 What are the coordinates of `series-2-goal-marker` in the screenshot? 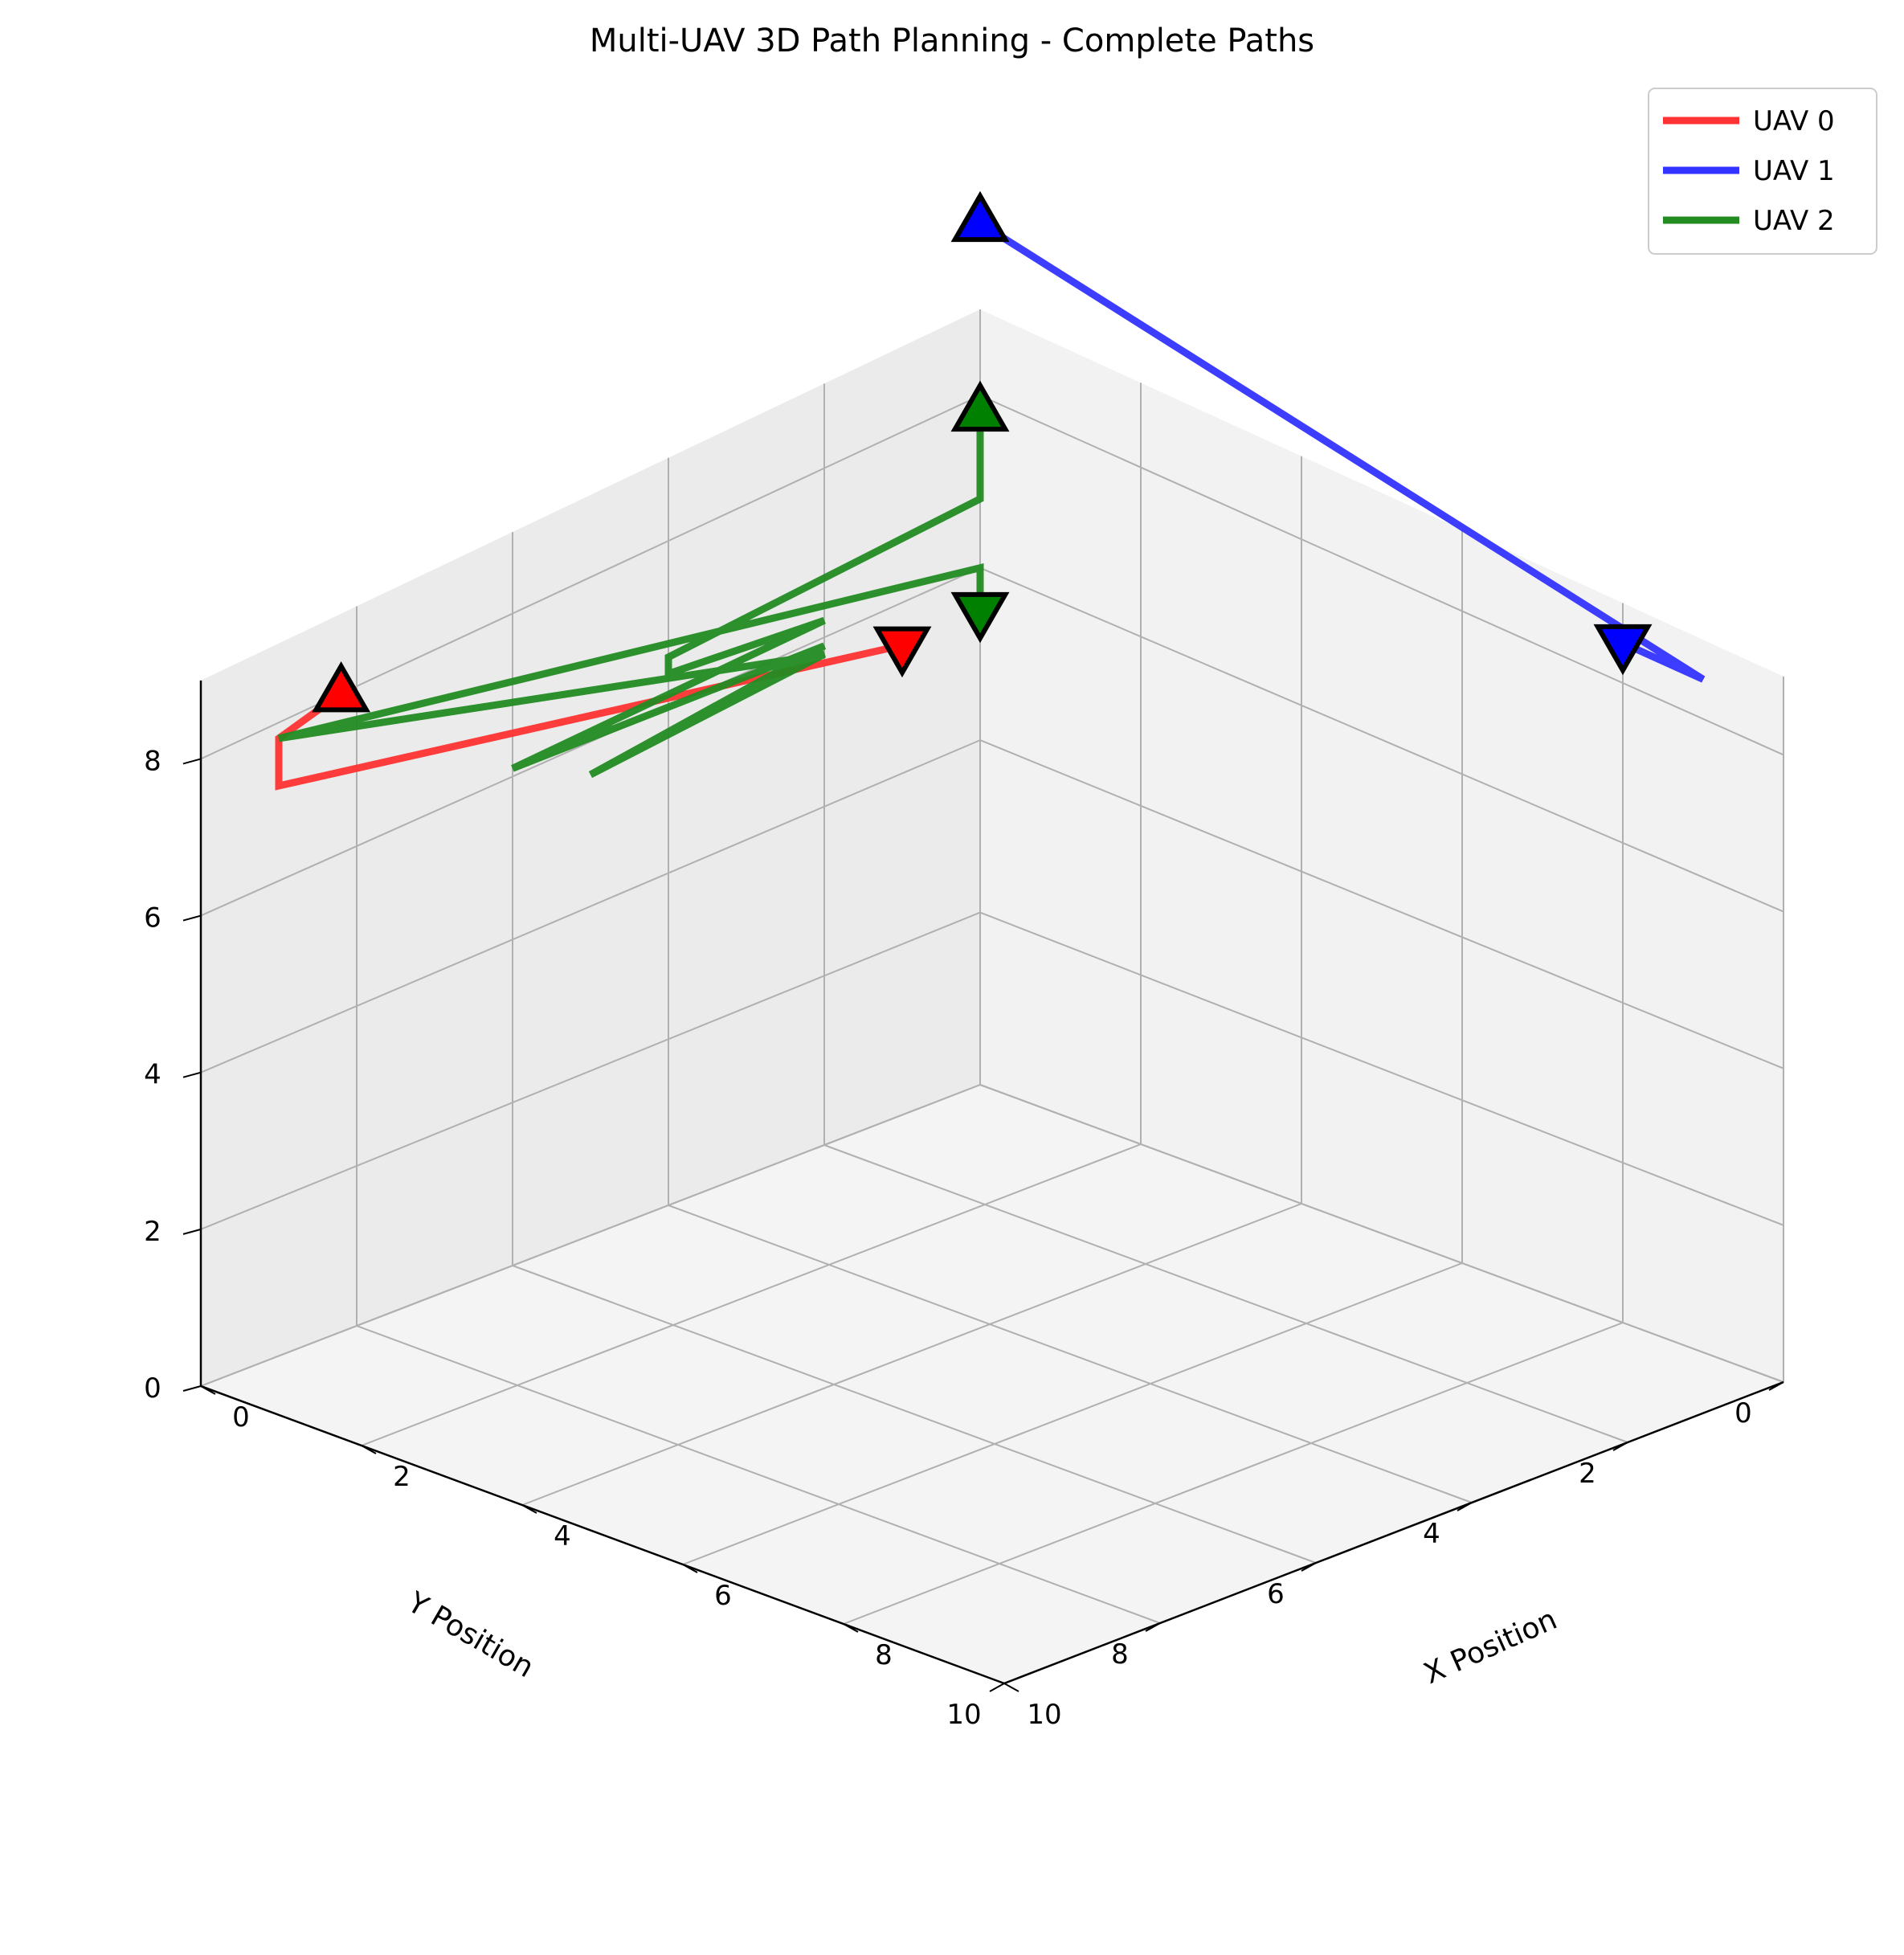 It's located at (980, 617).